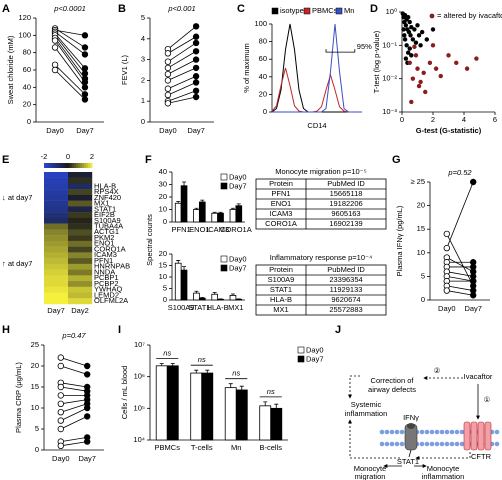  Describe the element at coordinates (199, 229) in the screenshot. I see `x-tick-label: ENO1` at that location.